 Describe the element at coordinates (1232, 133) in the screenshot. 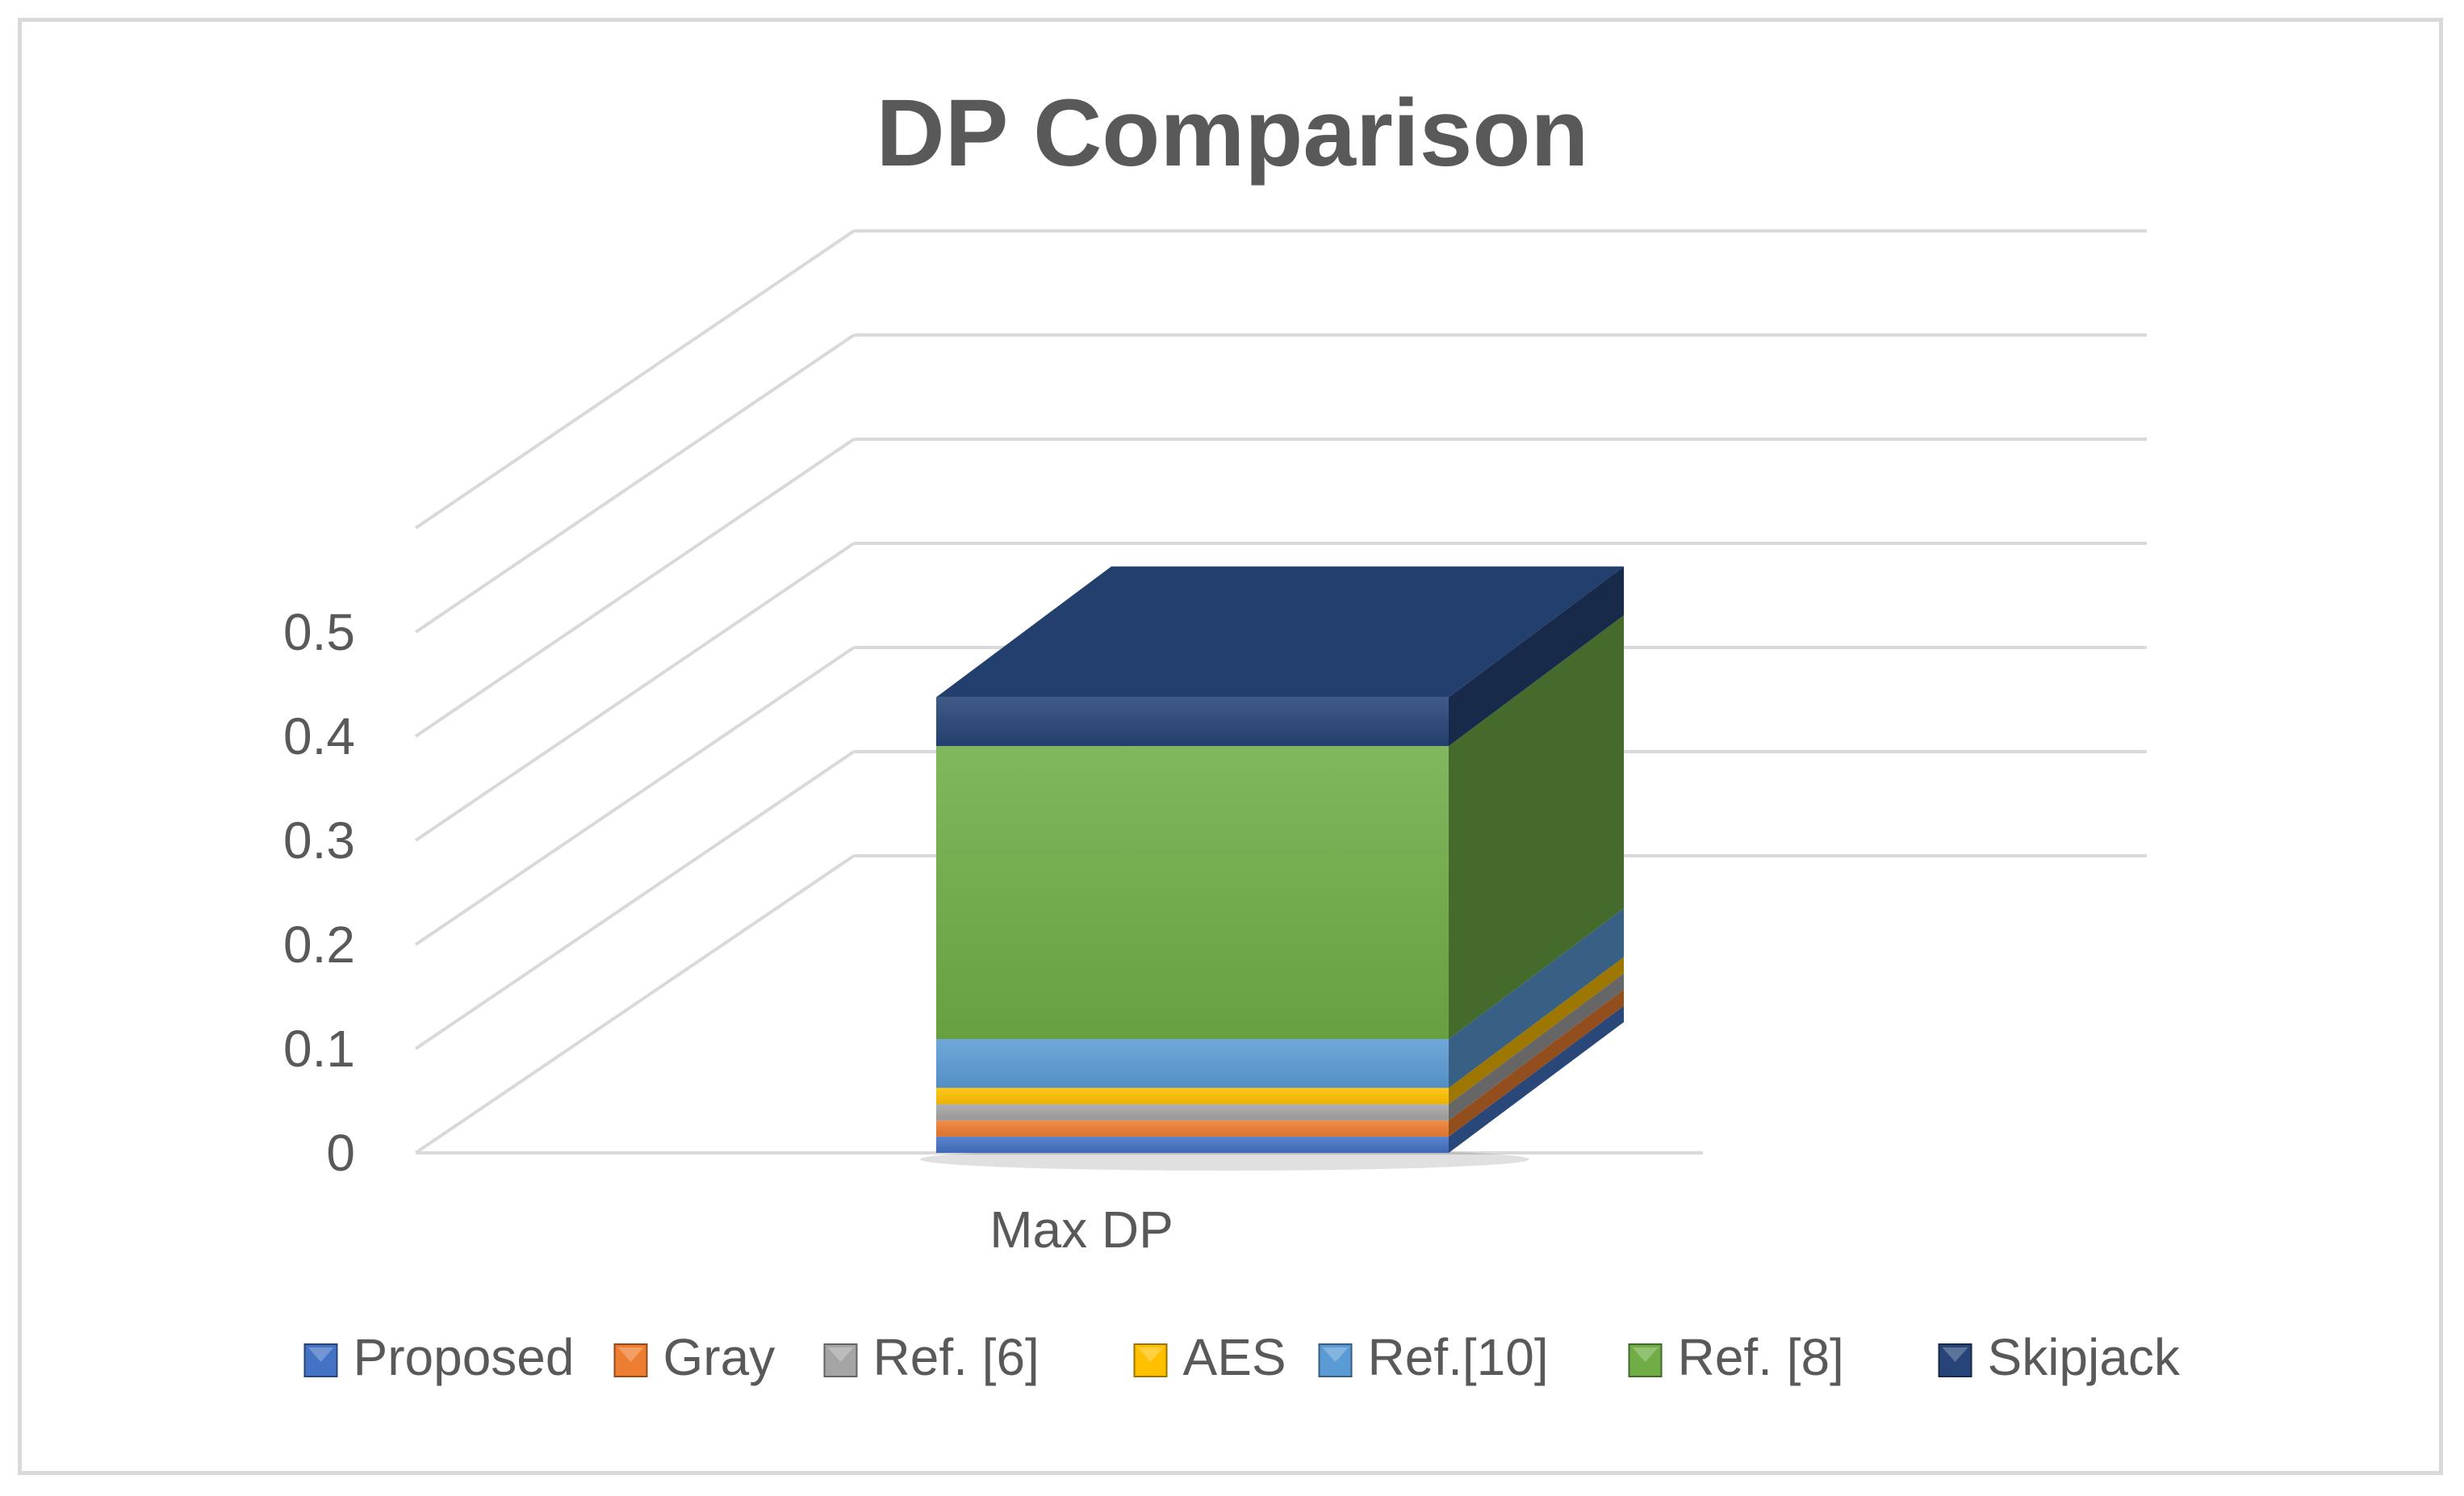

I see `chart-title: DP Comparison` at that location.